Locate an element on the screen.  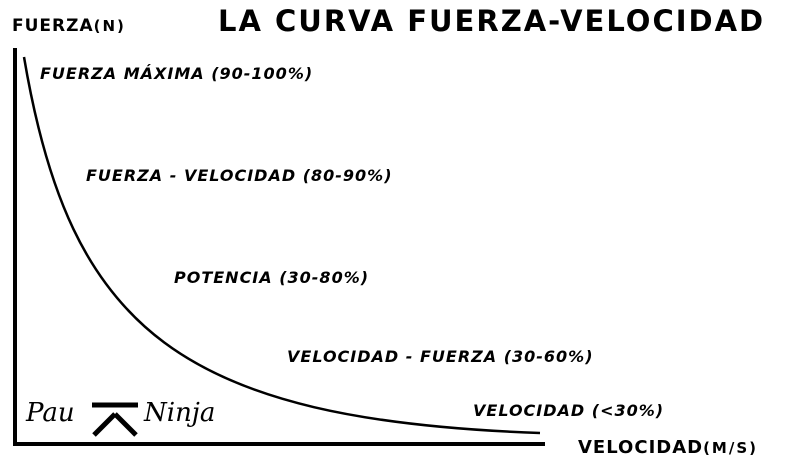
x-axis-name: VELOCIDAD is located at coordinates (641, 447).